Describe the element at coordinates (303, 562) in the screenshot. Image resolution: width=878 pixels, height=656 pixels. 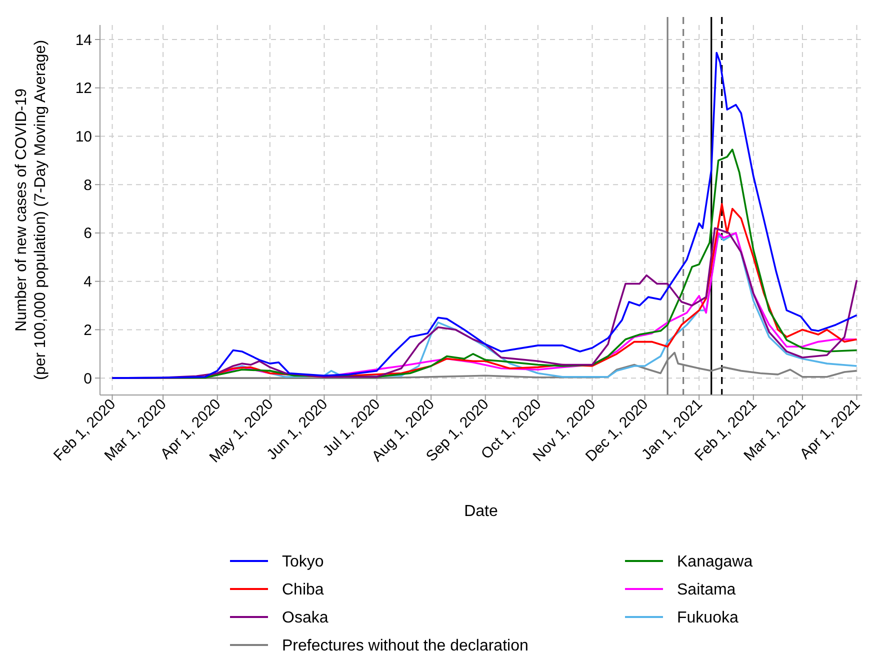
I see `legend-label: Tokyo` at that location.